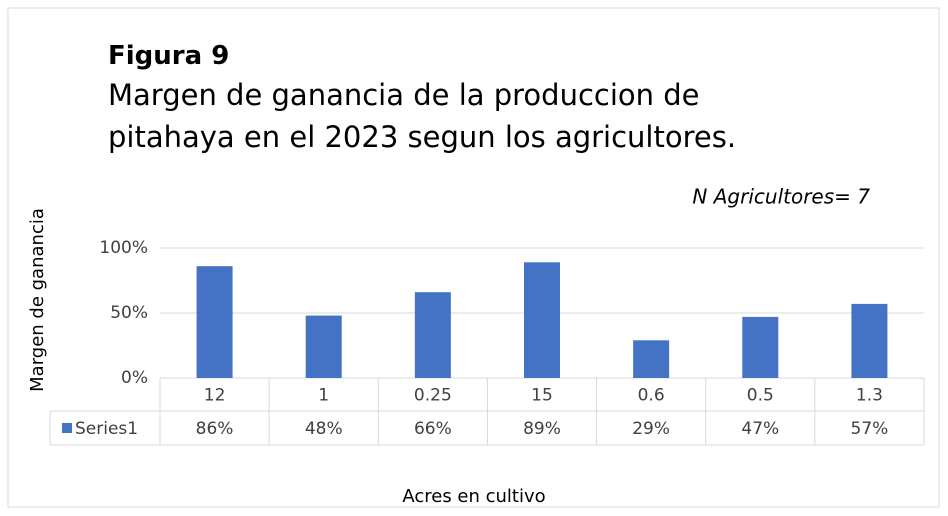  I want to click on x-tick-label: 0.25, so click(433, 396).